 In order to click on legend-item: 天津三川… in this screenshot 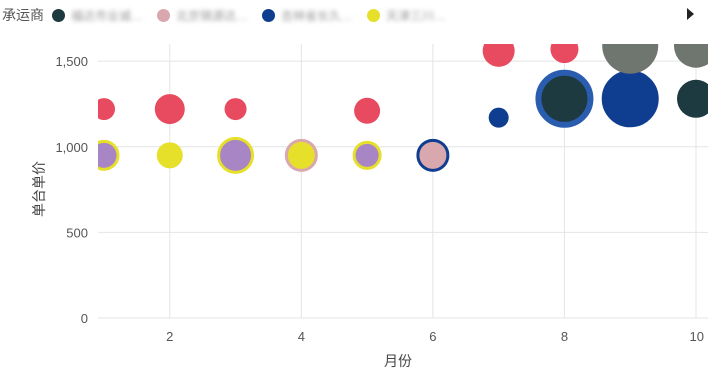, I will do `click(406, 15)`.